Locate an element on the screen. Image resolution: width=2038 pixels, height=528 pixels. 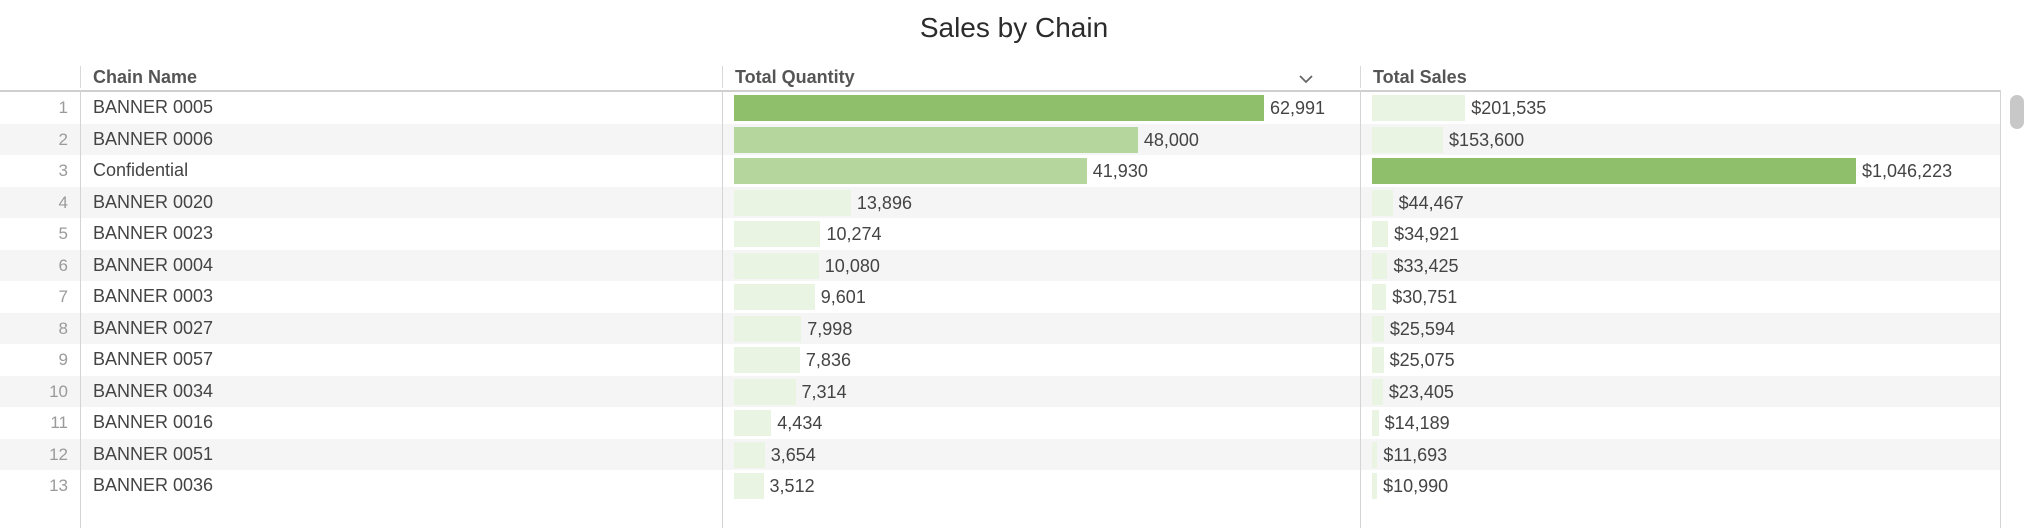
chain-name-cell: BANNER 0051 is located at coordinates (153, 453).